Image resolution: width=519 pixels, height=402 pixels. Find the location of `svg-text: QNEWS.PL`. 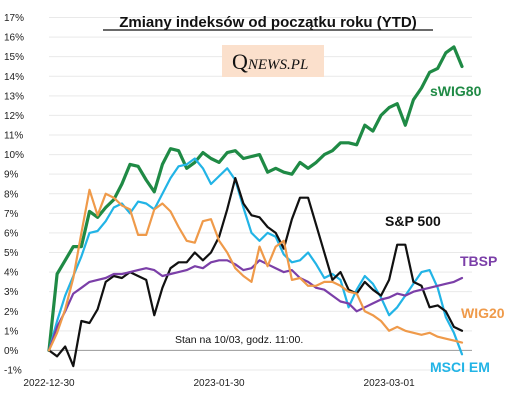

svg-text: QNEWS.PL is located at coordinates (270, 61).